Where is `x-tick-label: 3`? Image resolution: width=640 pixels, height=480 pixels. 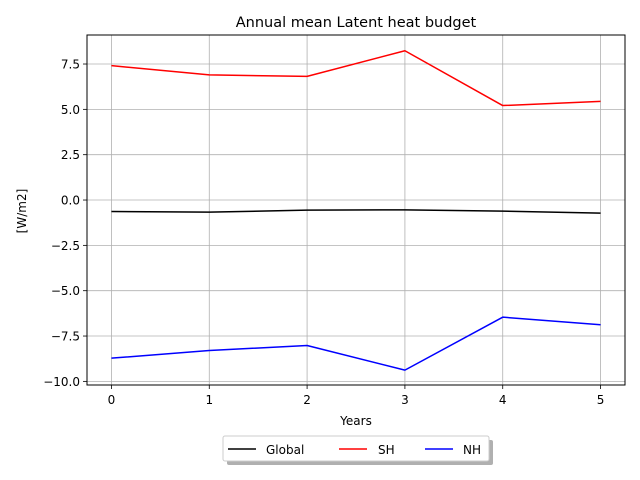 x-tick-label: 3 is located at coordinates (405, 400).